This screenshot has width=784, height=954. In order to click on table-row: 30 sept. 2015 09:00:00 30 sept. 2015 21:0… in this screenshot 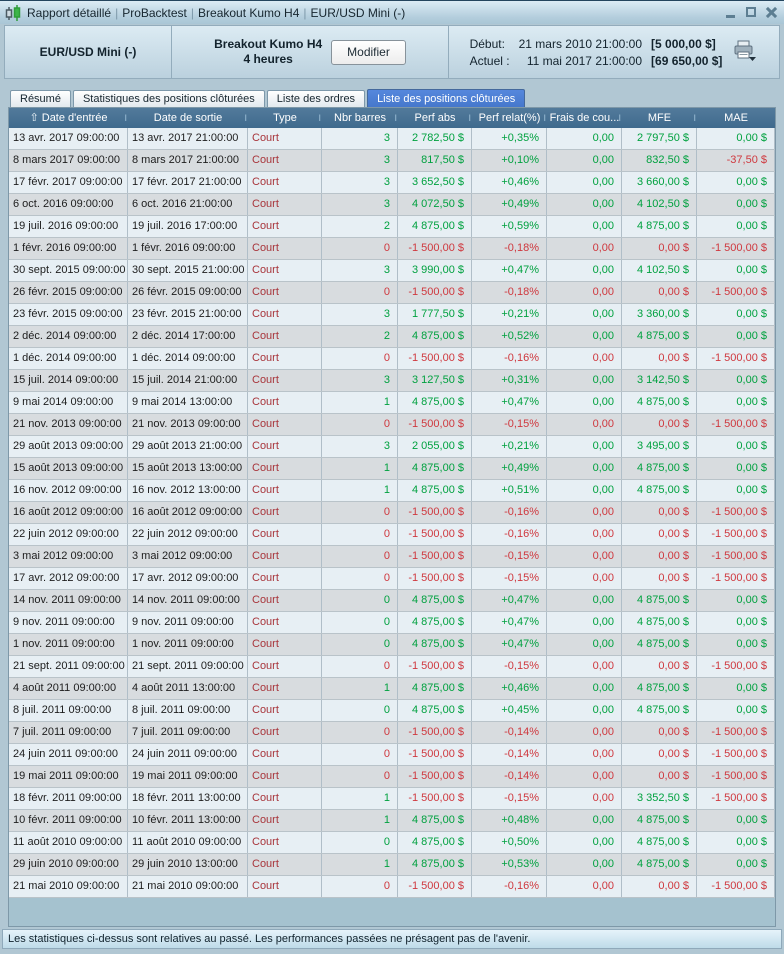, I will do `click(392, 271)`.